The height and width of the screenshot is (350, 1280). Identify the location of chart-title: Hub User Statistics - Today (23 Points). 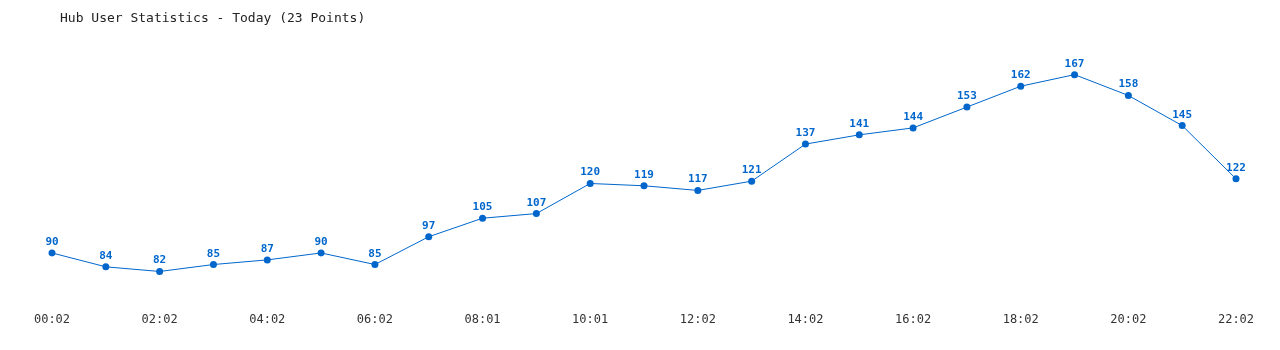
(213, 18).